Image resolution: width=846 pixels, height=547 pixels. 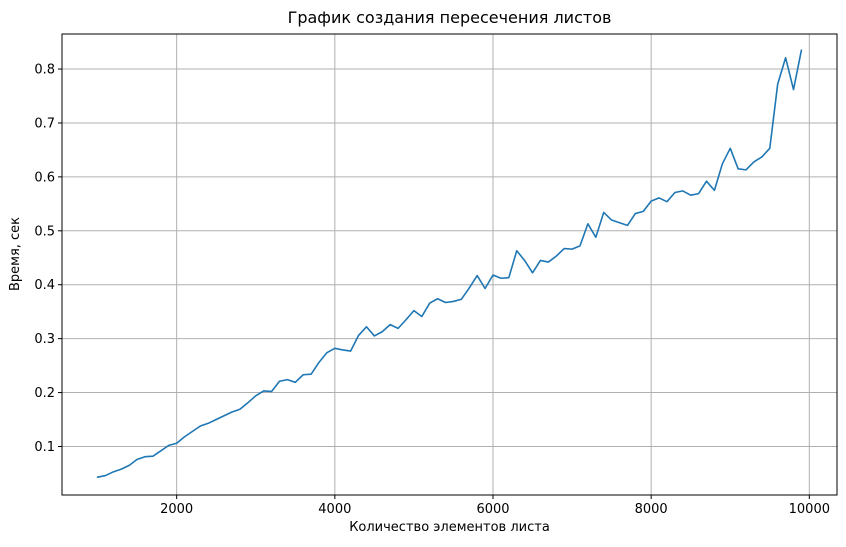 I want to click on x-axis-label: Количество элементов листа, so click(x=449, y=527).